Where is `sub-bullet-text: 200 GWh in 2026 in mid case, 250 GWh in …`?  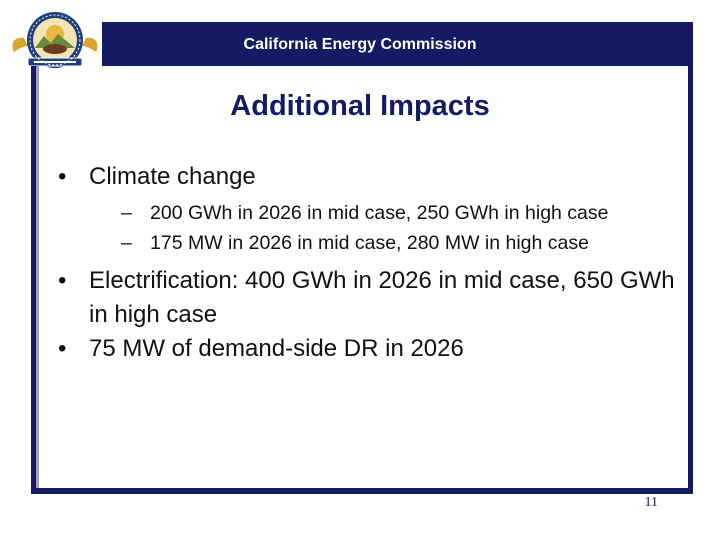
sub-bullet-text: 200 GWh in 2026 in mid case, 250 GWh in … is located at coordinates (379, 213).